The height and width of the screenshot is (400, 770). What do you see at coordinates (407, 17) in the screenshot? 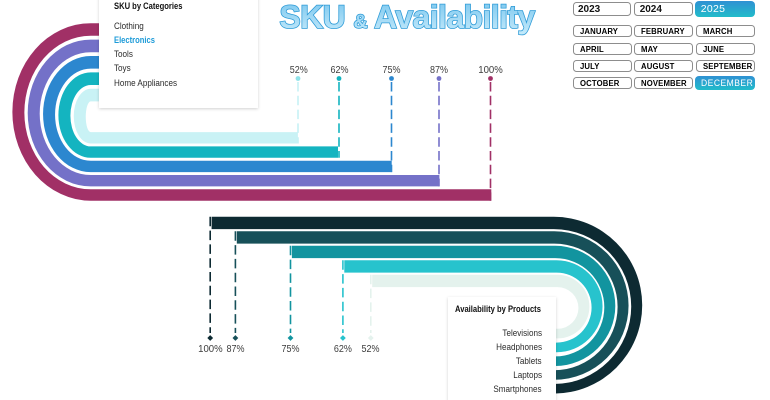
I see `svg-text: SKU & Availability` at bounding box center [407, 17].